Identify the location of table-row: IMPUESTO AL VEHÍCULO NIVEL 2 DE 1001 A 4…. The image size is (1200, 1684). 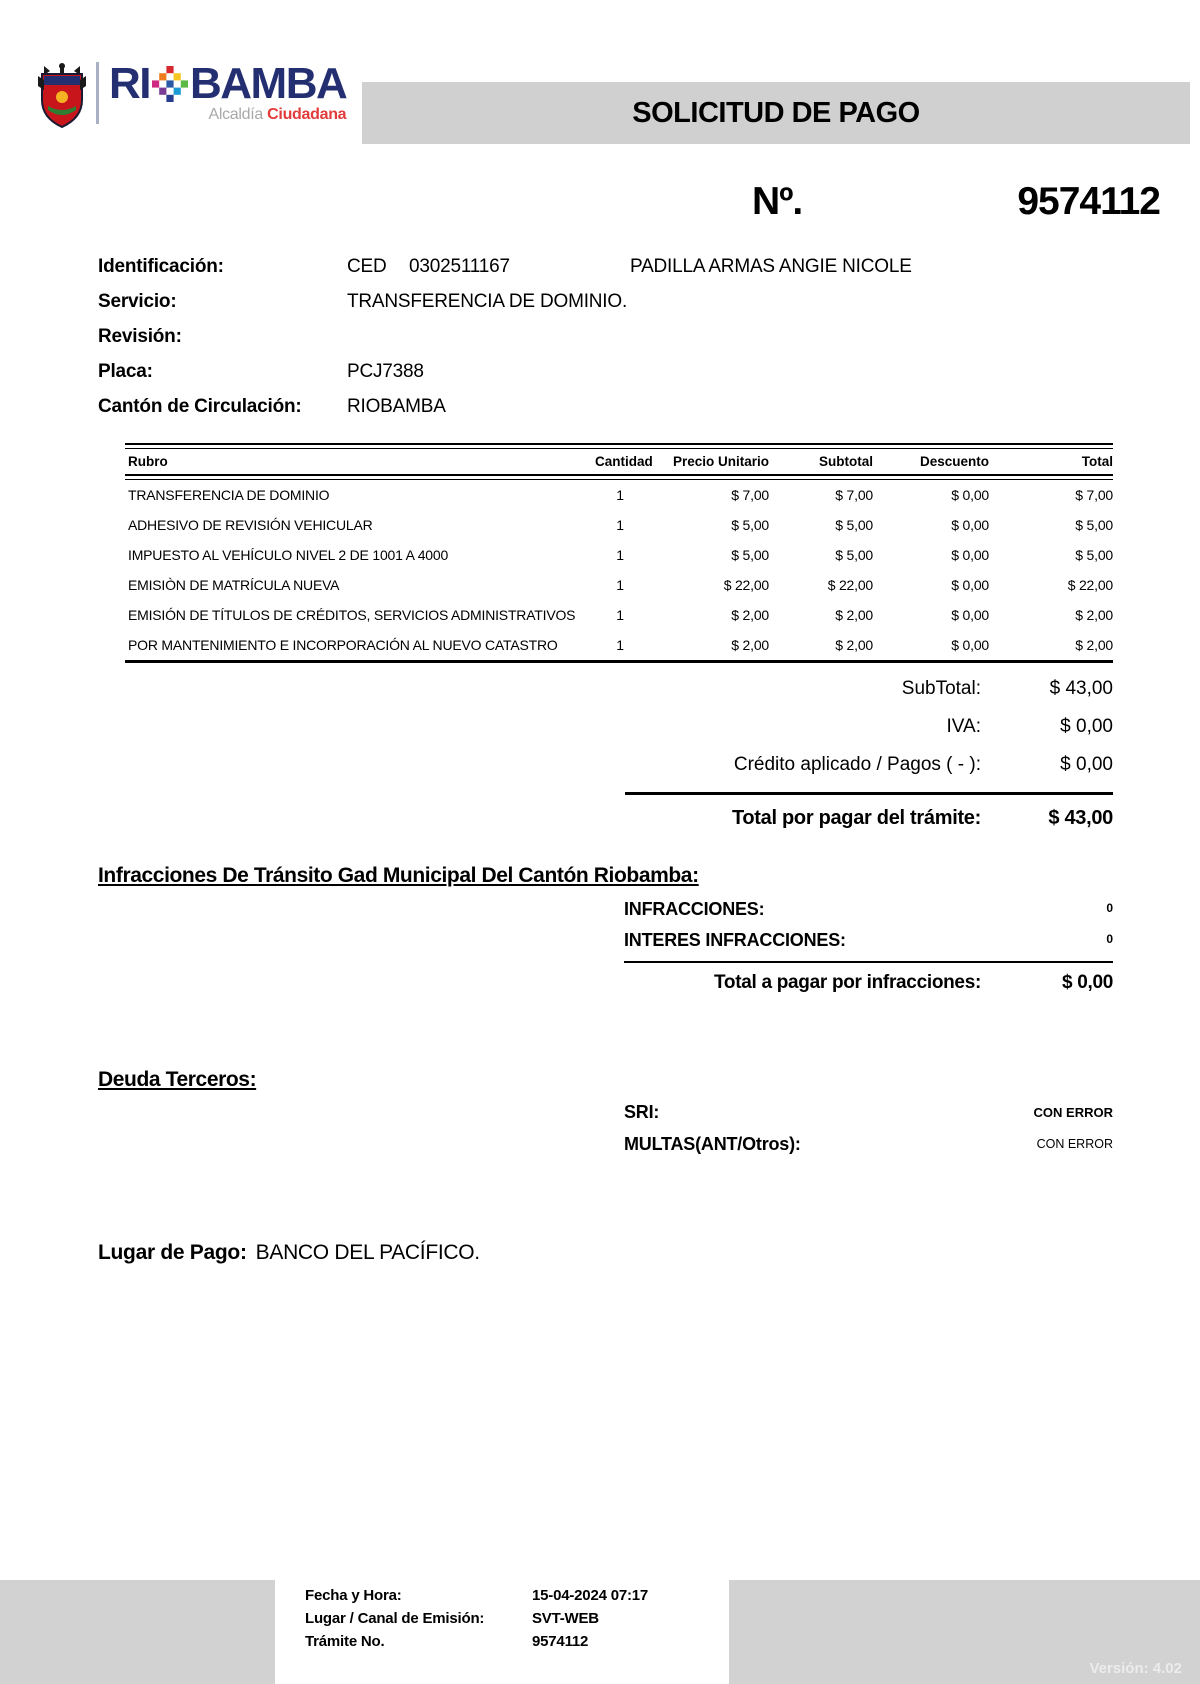
(619, 555).